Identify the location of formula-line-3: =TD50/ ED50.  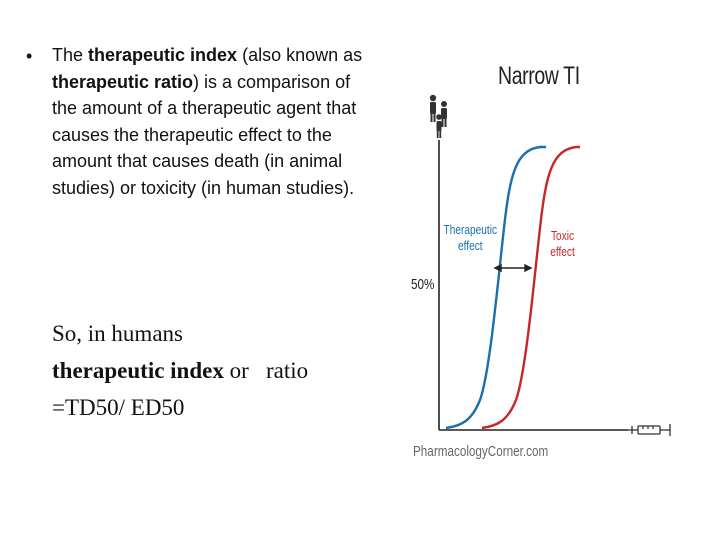
(118, 407).